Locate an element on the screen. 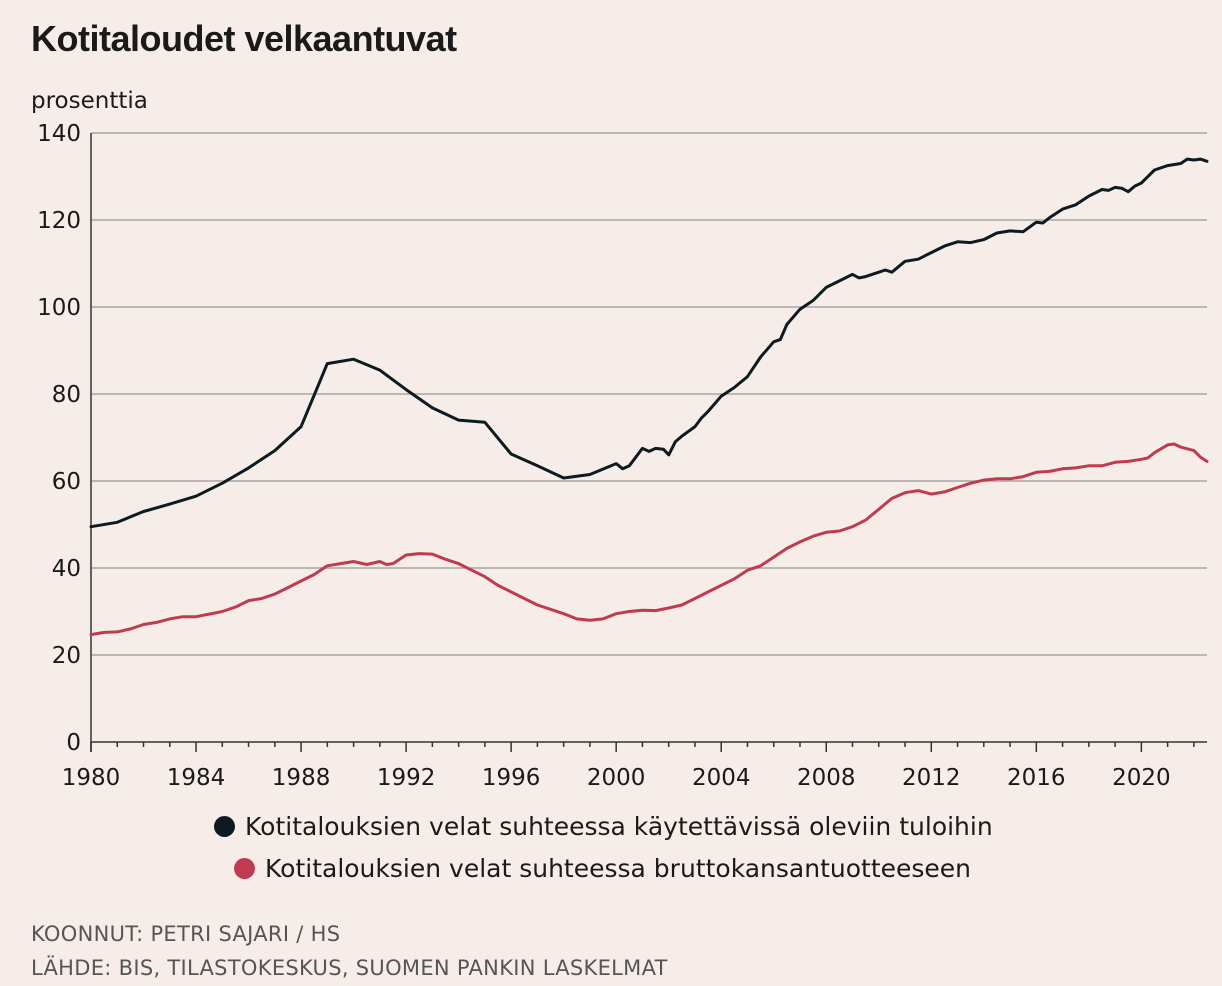 The height and width of the screenshot is (986, 1222). y-tick-label: 140 is located at coordinates (59, 134).